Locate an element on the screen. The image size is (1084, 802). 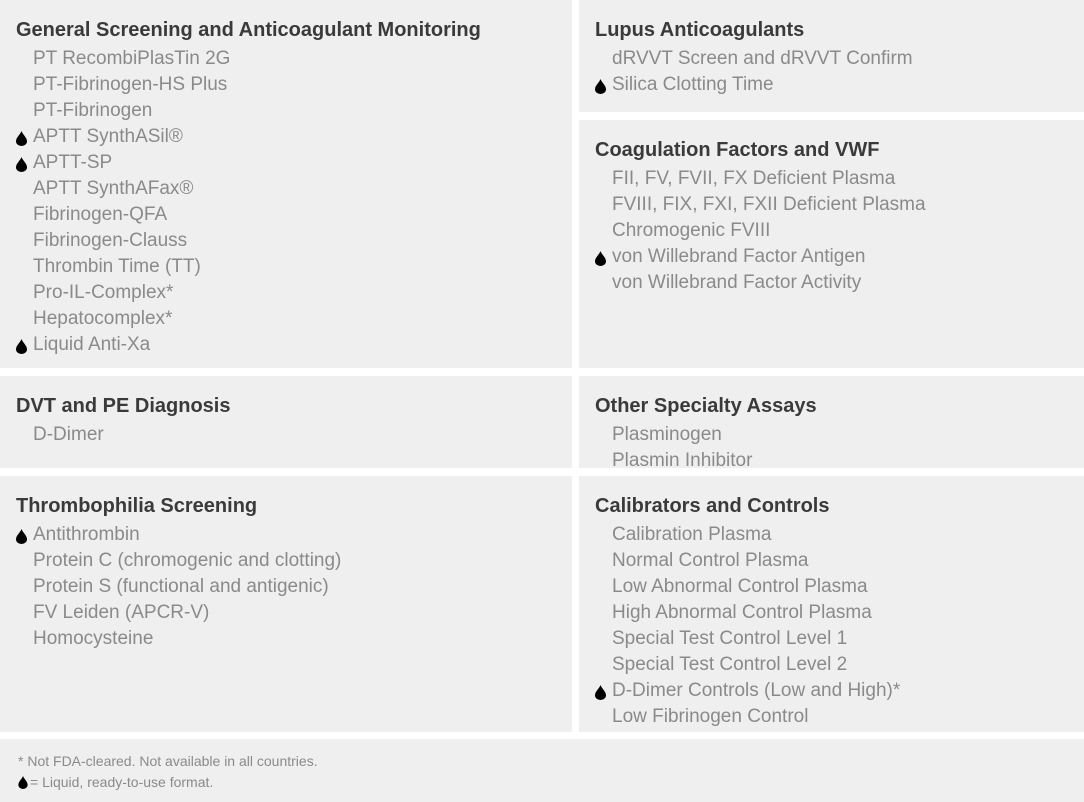
item-label: PT RecombiPlasTin 2G is located at coordinates (132, 58).